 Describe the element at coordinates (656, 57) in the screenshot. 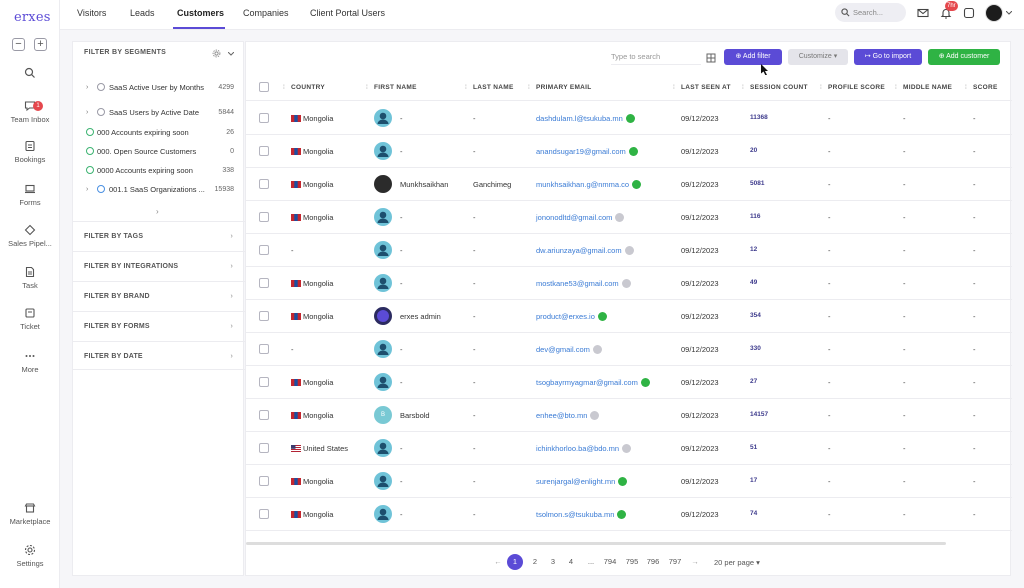

I see `table-search-input: Type to search` at that location.